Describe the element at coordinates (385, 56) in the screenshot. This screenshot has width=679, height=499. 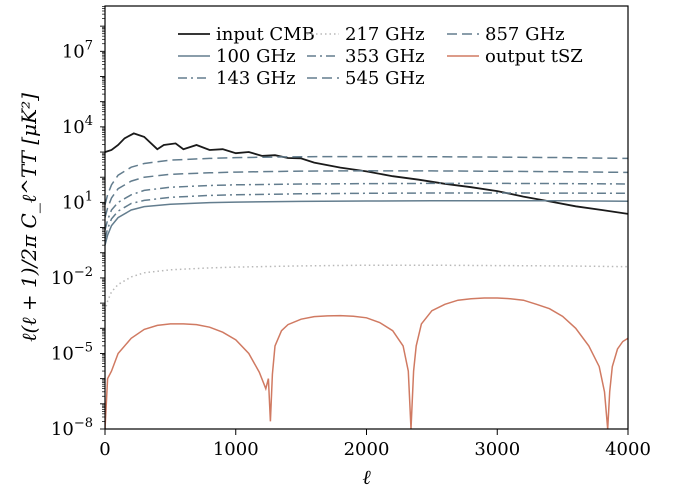
I see `legend-label: 353 GHz` at that location.